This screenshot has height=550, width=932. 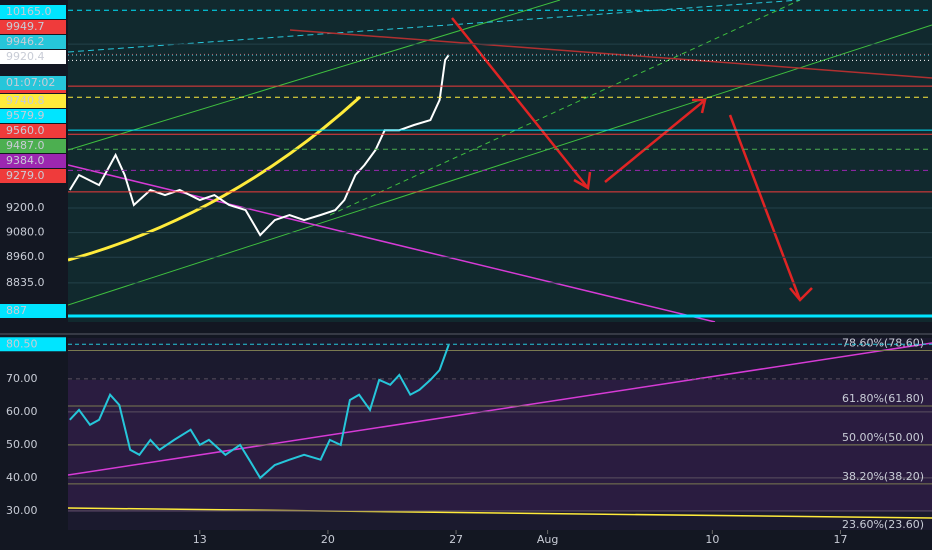 I want to click on countdown-tag, so click(x=33, y=83).